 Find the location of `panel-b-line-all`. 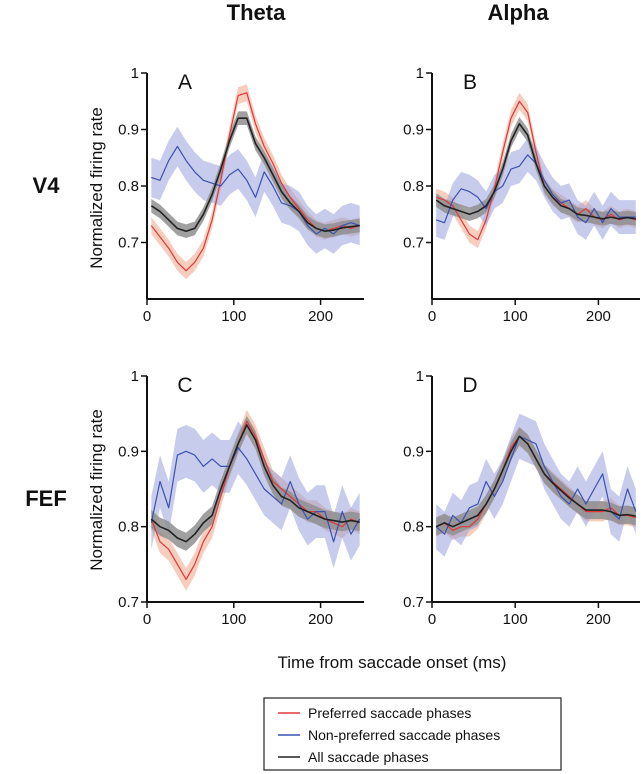

panel-b-line-all is located at coordinates (535, 171).